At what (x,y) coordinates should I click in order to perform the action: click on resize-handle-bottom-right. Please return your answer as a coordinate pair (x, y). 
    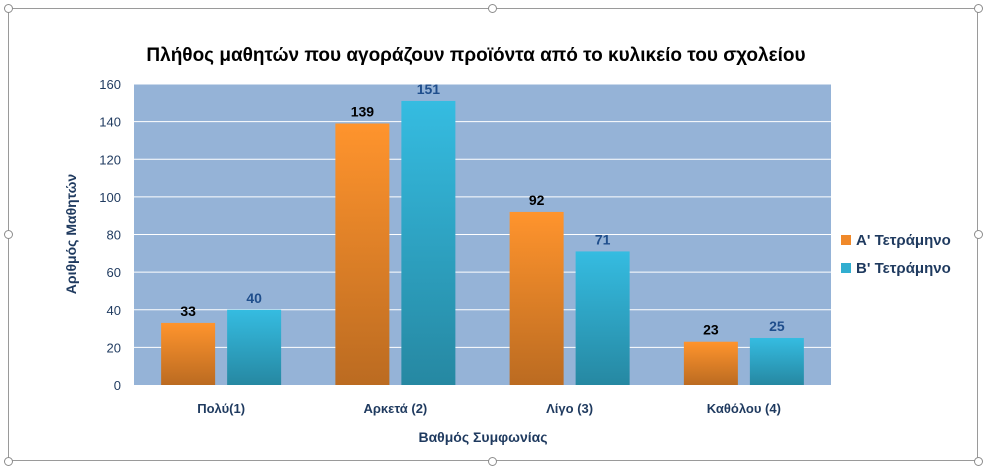
    Looking at the image, I should click on (978, 461).